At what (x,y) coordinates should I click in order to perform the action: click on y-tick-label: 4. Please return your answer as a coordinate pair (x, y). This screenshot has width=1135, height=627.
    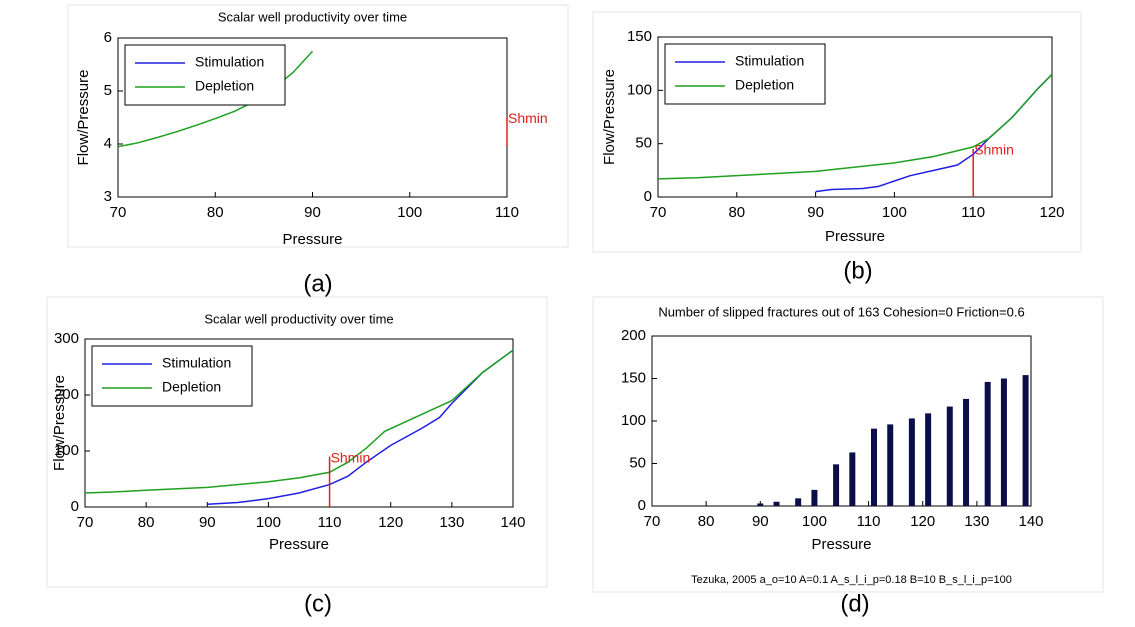
    Looking at the image, I should click on (108, 143).